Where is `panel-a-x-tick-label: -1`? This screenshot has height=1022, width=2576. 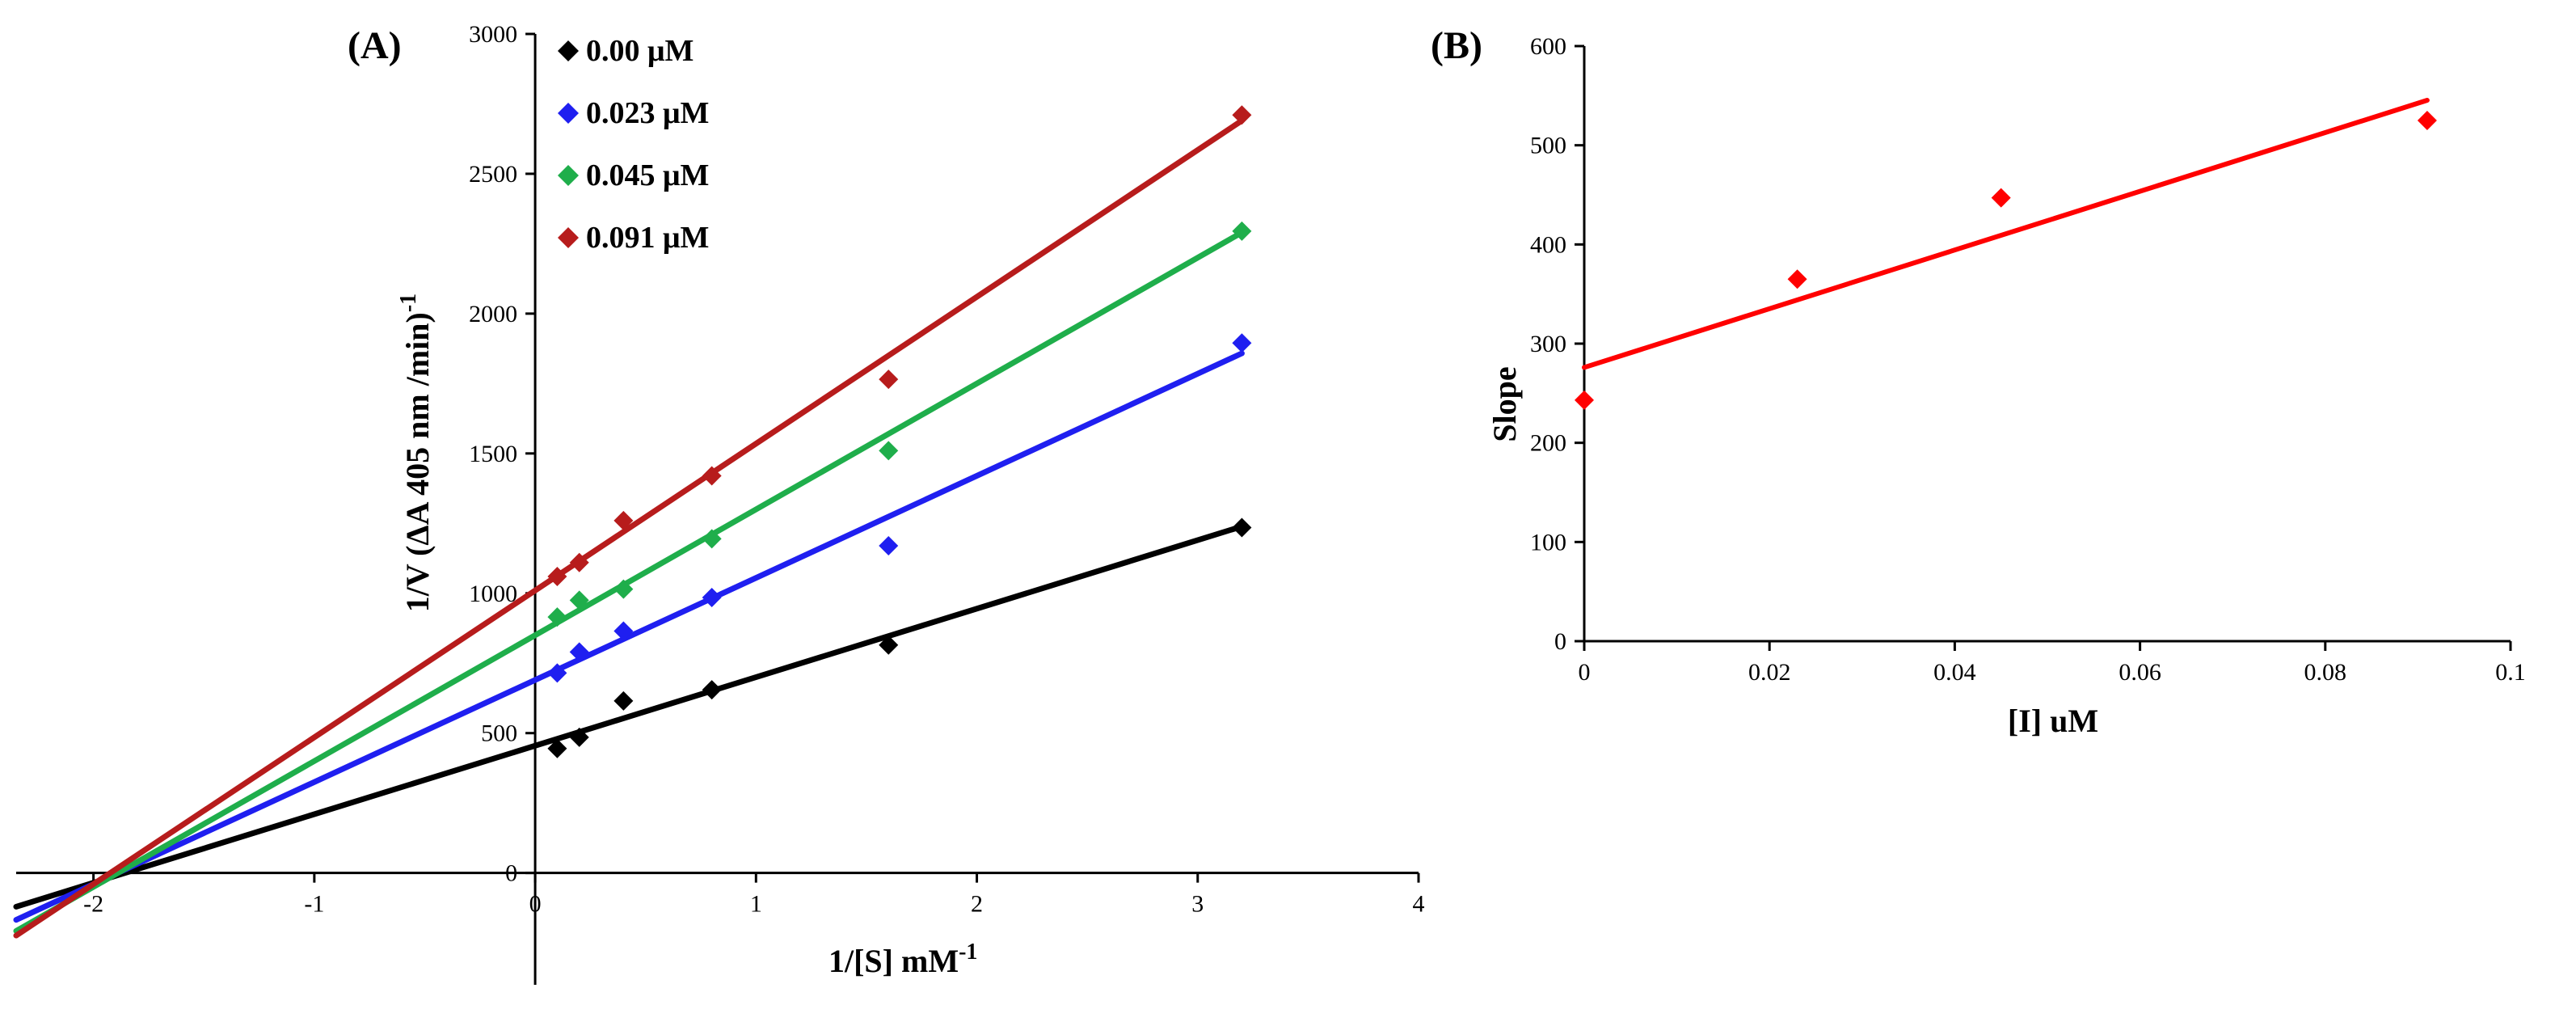
panel-a-x-tick-label: -1 is located at coordinates (314, 904).